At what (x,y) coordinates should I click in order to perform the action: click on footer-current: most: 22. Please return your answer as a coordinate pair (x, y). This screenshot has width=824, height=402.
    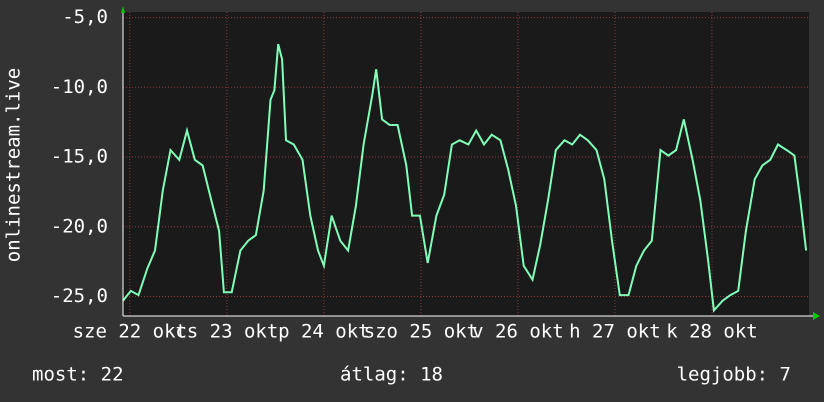
    Looking at the image, I should click on (78, 375).